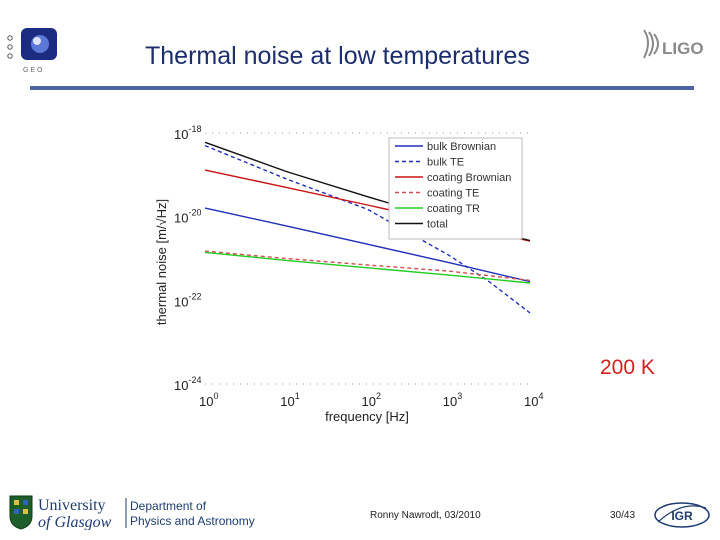  Describe the element at coordinates (533, 400) in the screenshot. I see `x-tick-label-4: 10⁴` at that location.